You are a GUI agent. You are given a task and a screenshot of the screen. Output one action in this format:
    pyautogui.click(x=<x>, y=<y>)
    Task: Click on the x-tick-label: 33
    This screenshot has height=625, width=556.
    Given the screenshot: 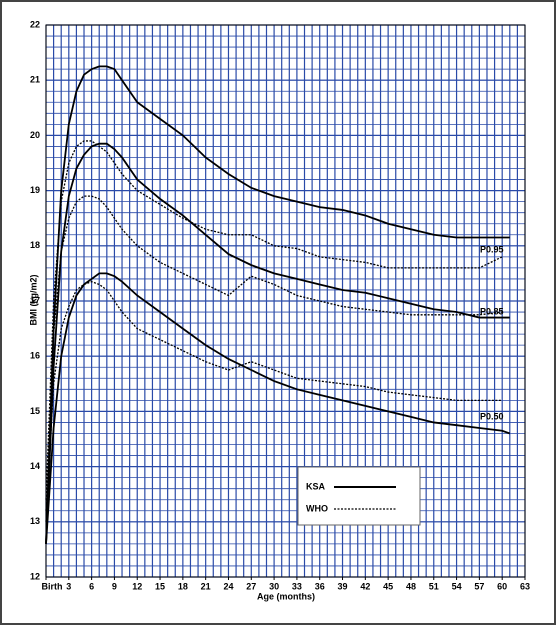 What is the action you would take?
    pyautogui.click(x=297, y=586)
    